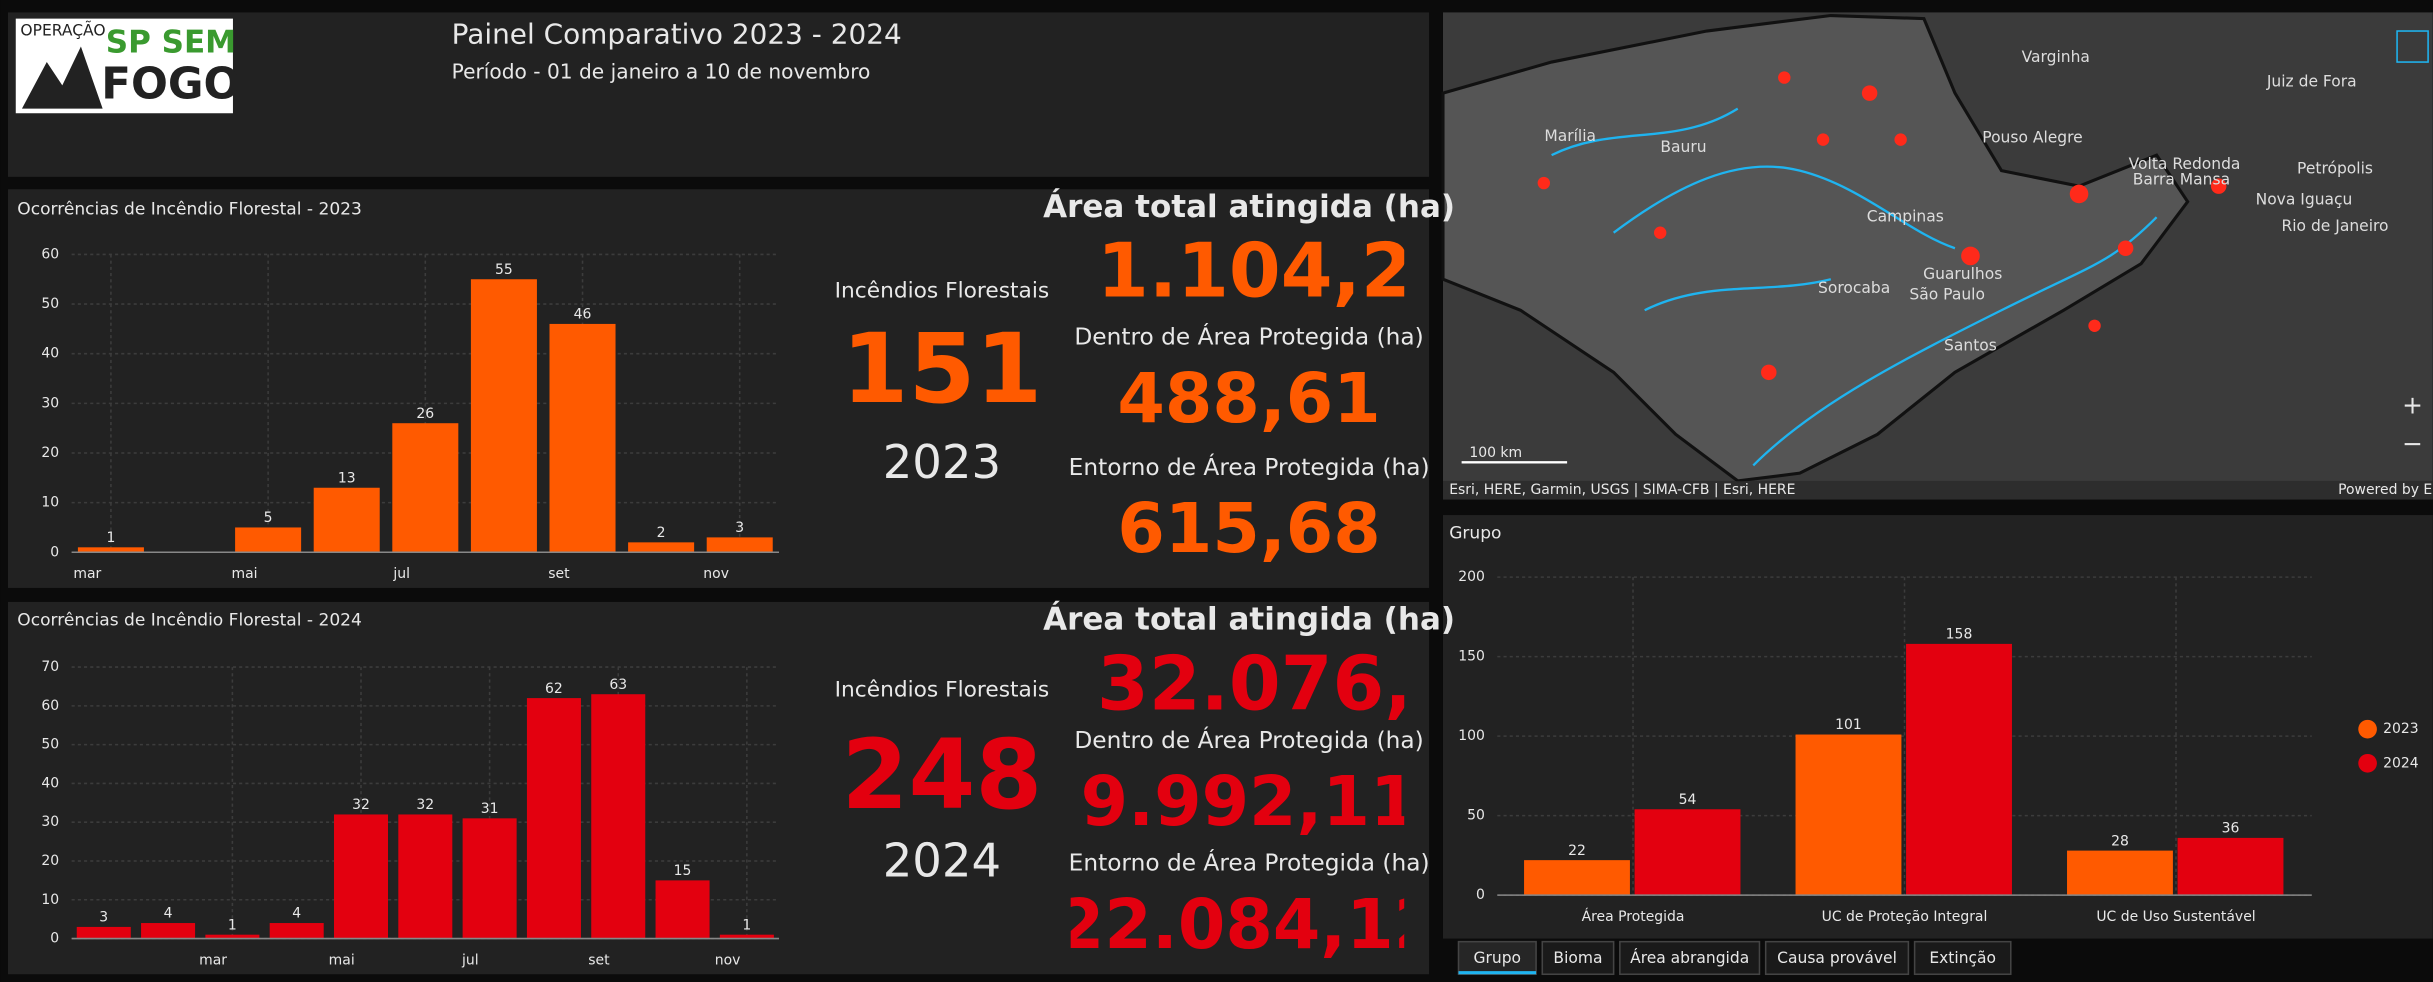  Describe the element at coordinates (2412, 443) in the screenshot. I see `zoom-out: −` at that location.